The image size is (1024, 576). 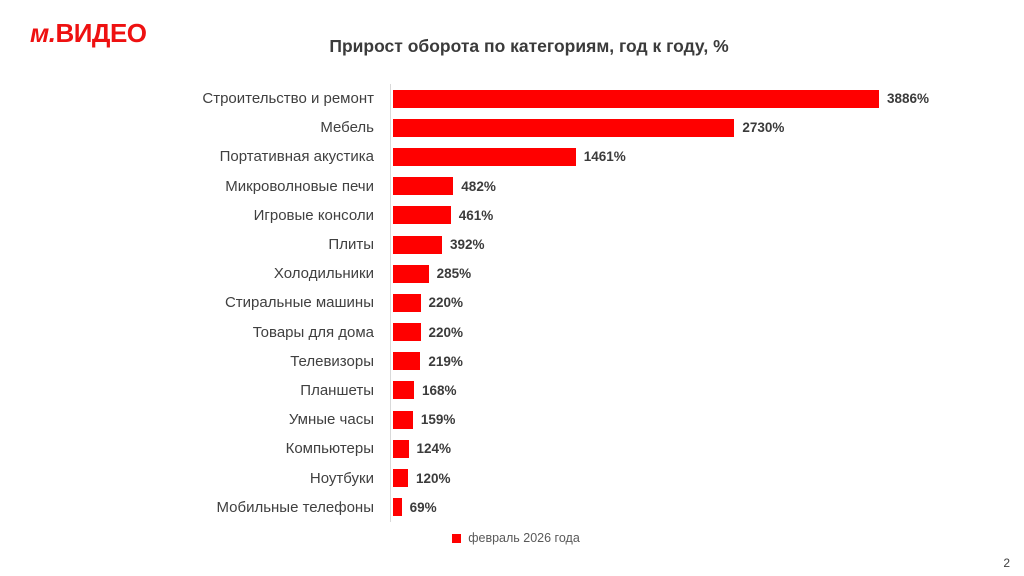 I want to click on category-label: Микроволновые печи, so click(x=299, y=186).